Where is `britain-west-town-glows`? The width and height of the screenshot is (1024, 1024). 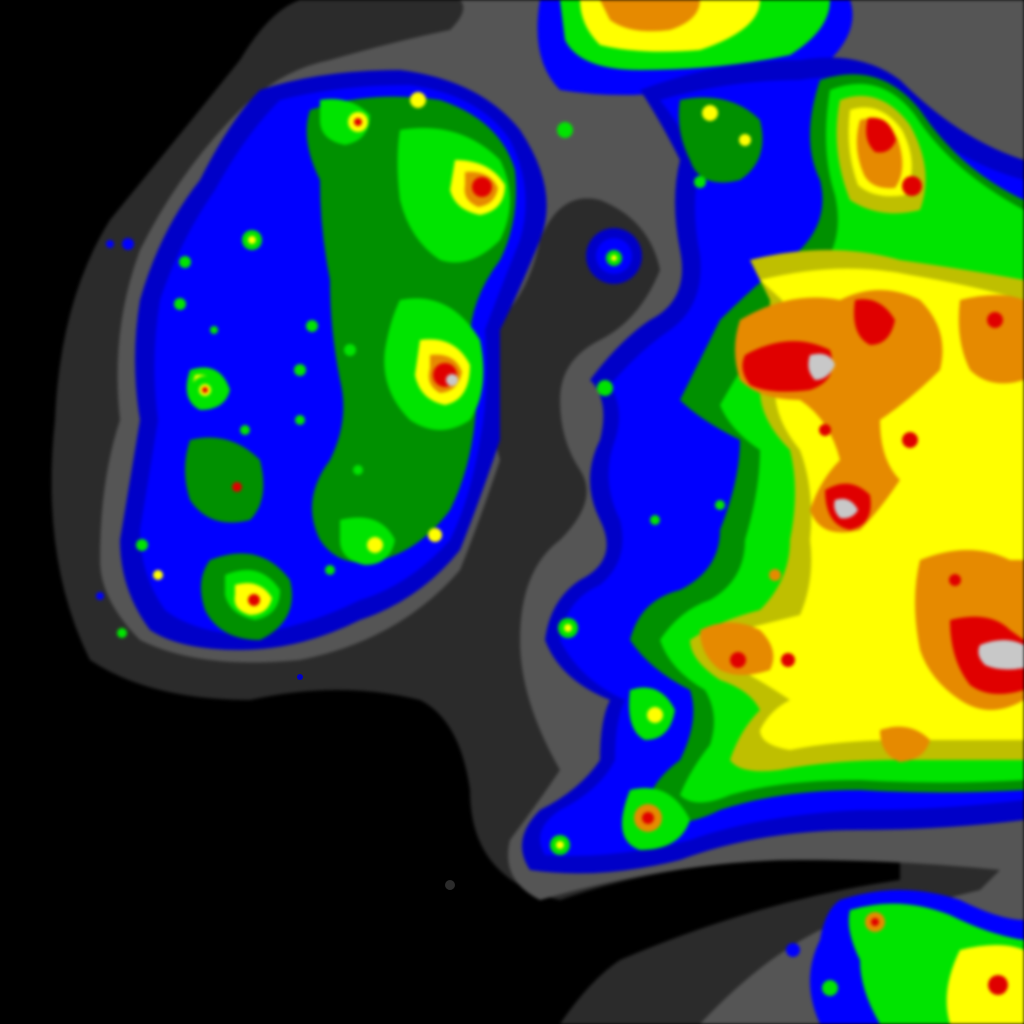
britain-west-town-glows is located at coordinates (669, 343).